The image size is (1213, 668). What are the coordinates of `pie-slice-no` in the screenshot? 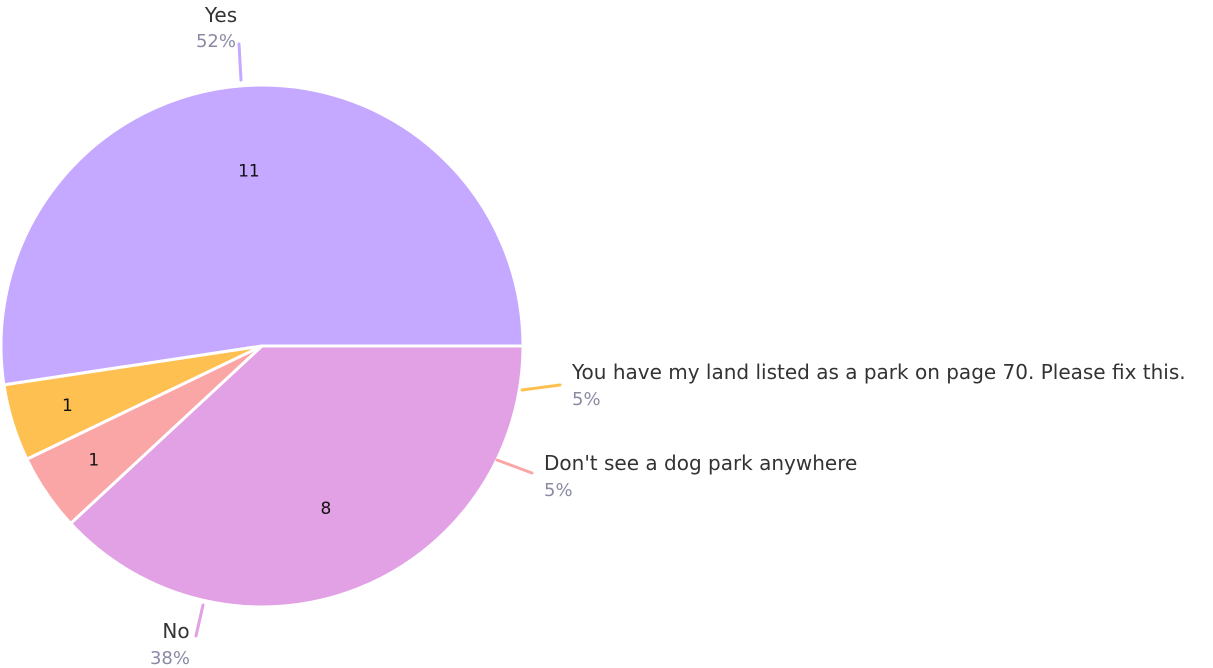 It's located at (296, 476).